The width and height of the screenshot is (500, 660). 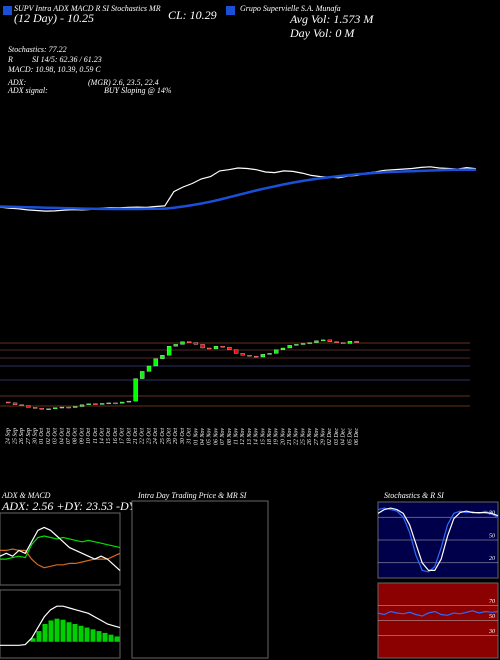 I want to click on x-tick-label: 23 Oct, so click(x=149, y=436).